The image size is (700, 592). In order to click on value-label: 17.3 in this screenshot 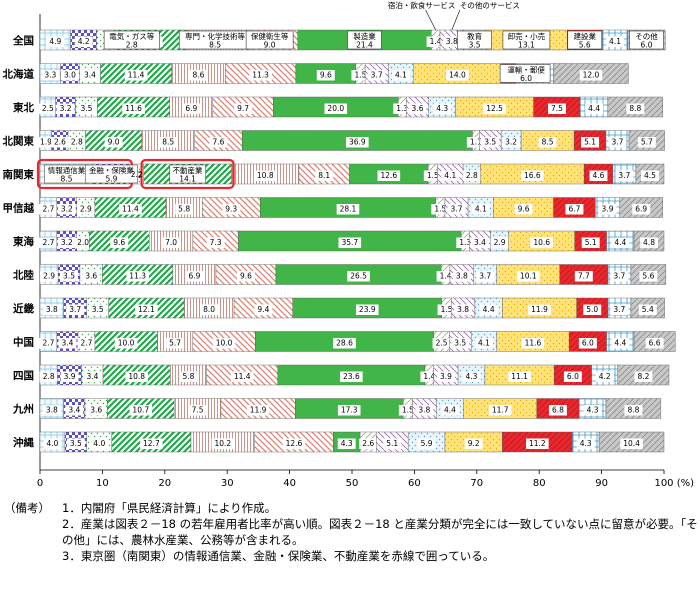, I will do `click(349, 410)`.